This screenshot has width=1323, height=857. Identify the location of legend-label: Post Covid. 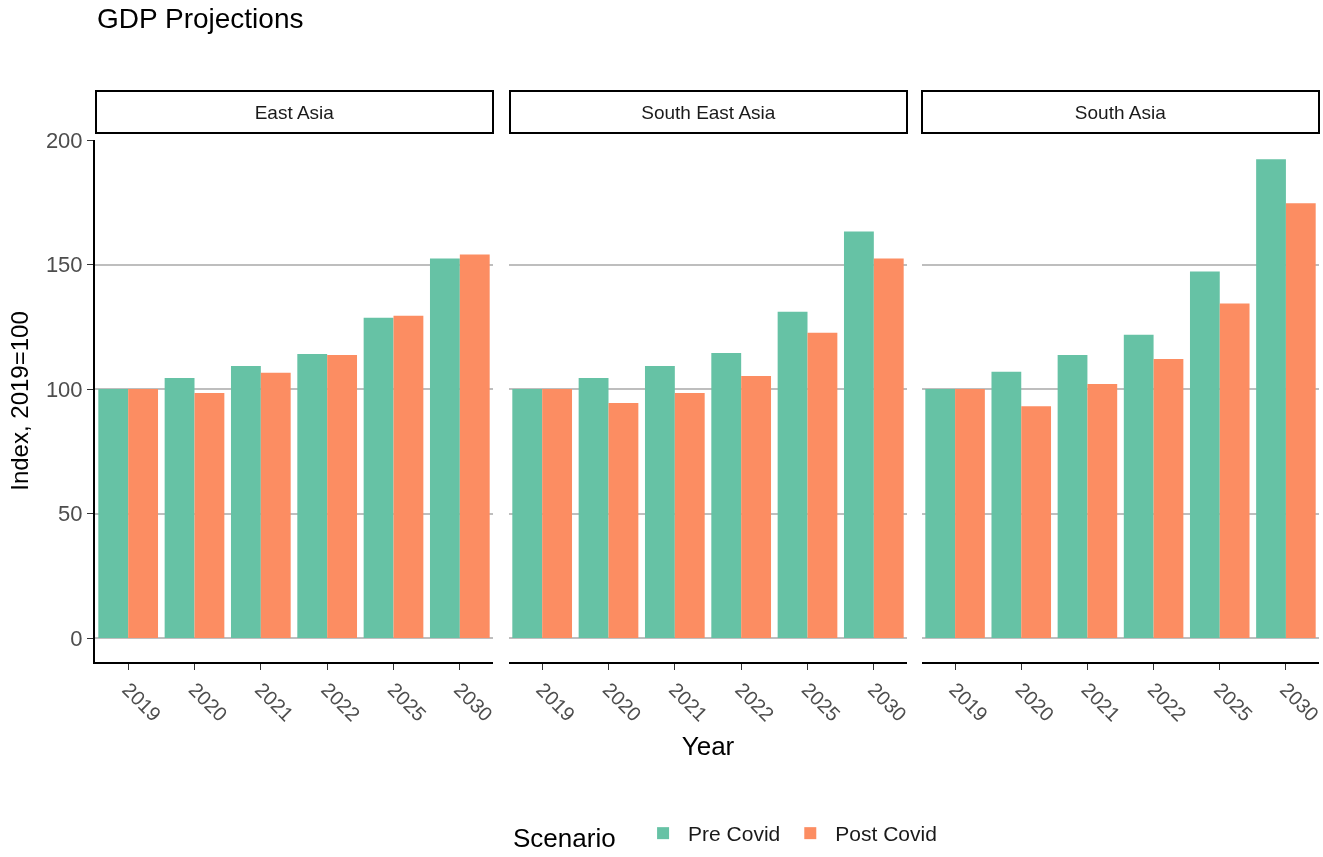
(886, 834).